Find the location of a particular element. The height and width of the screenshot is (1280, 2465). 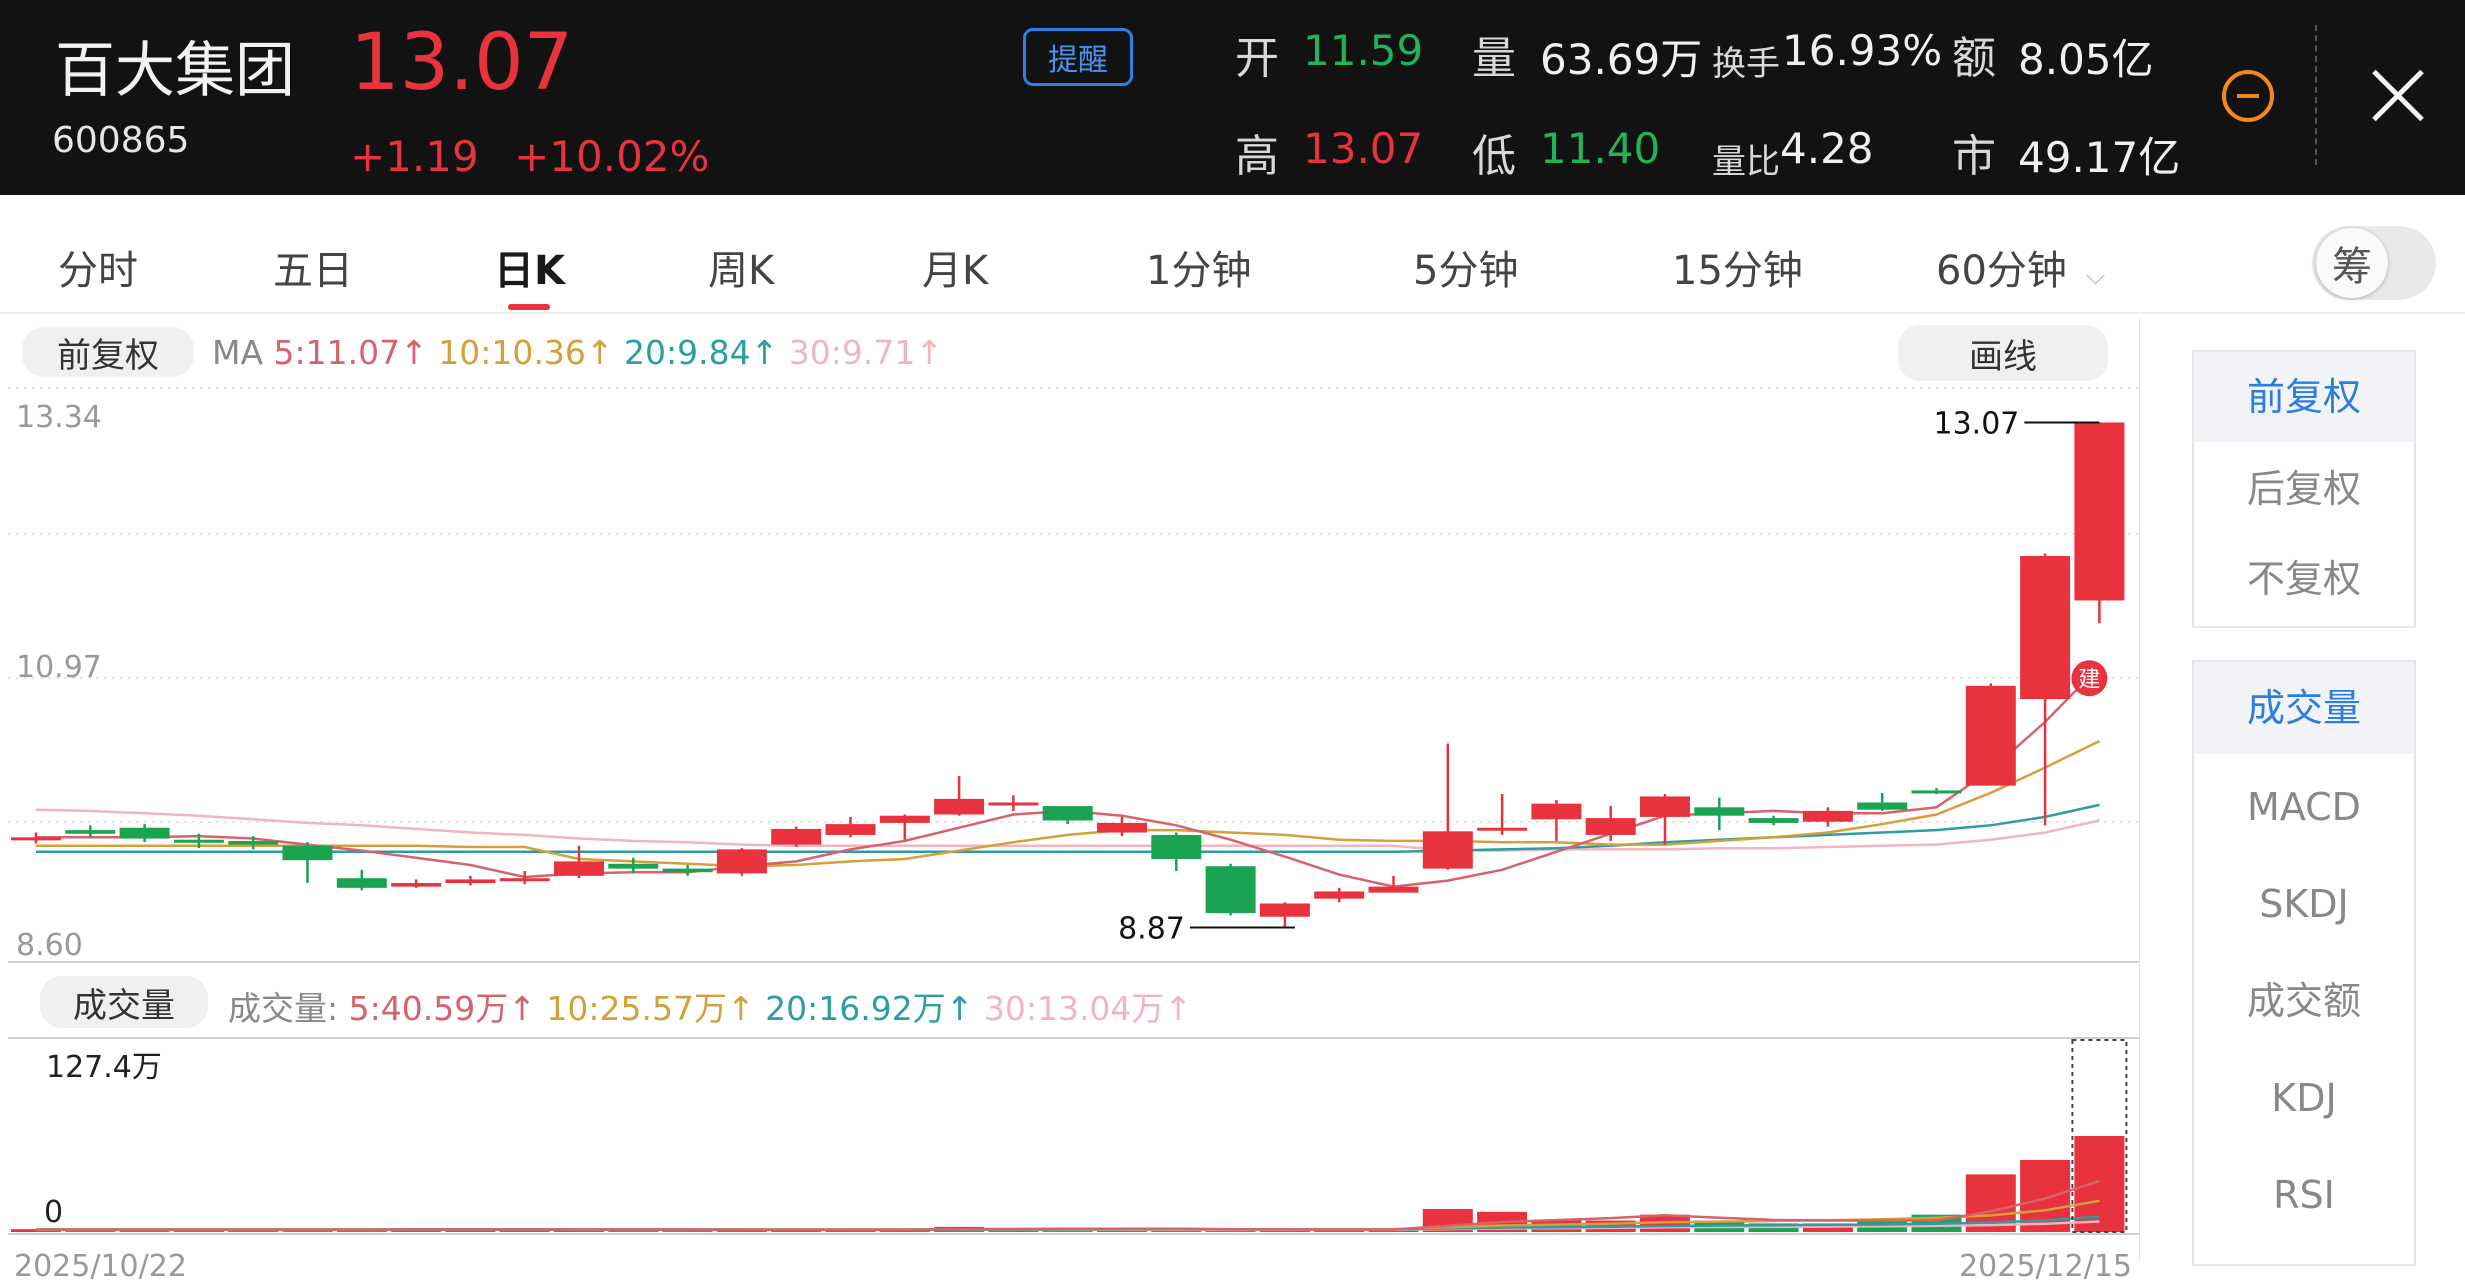

tab-15min: 15分钟 is located at coordinates (1737, 271).